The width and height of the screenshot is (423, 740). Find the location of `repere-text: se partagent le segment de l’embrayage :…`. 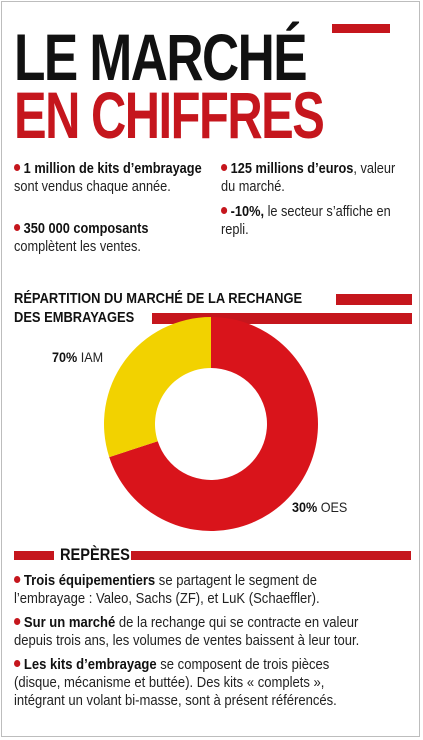

repere-text: se partagent le segment de l’embrayage :… is located at coordinates (167, 590).